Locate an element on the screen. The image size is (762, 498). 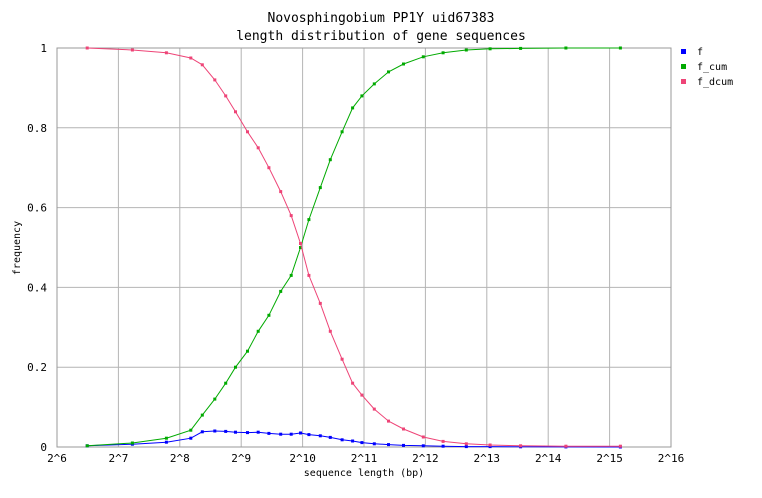
legend-label: f is located at coordinates (700, 52).